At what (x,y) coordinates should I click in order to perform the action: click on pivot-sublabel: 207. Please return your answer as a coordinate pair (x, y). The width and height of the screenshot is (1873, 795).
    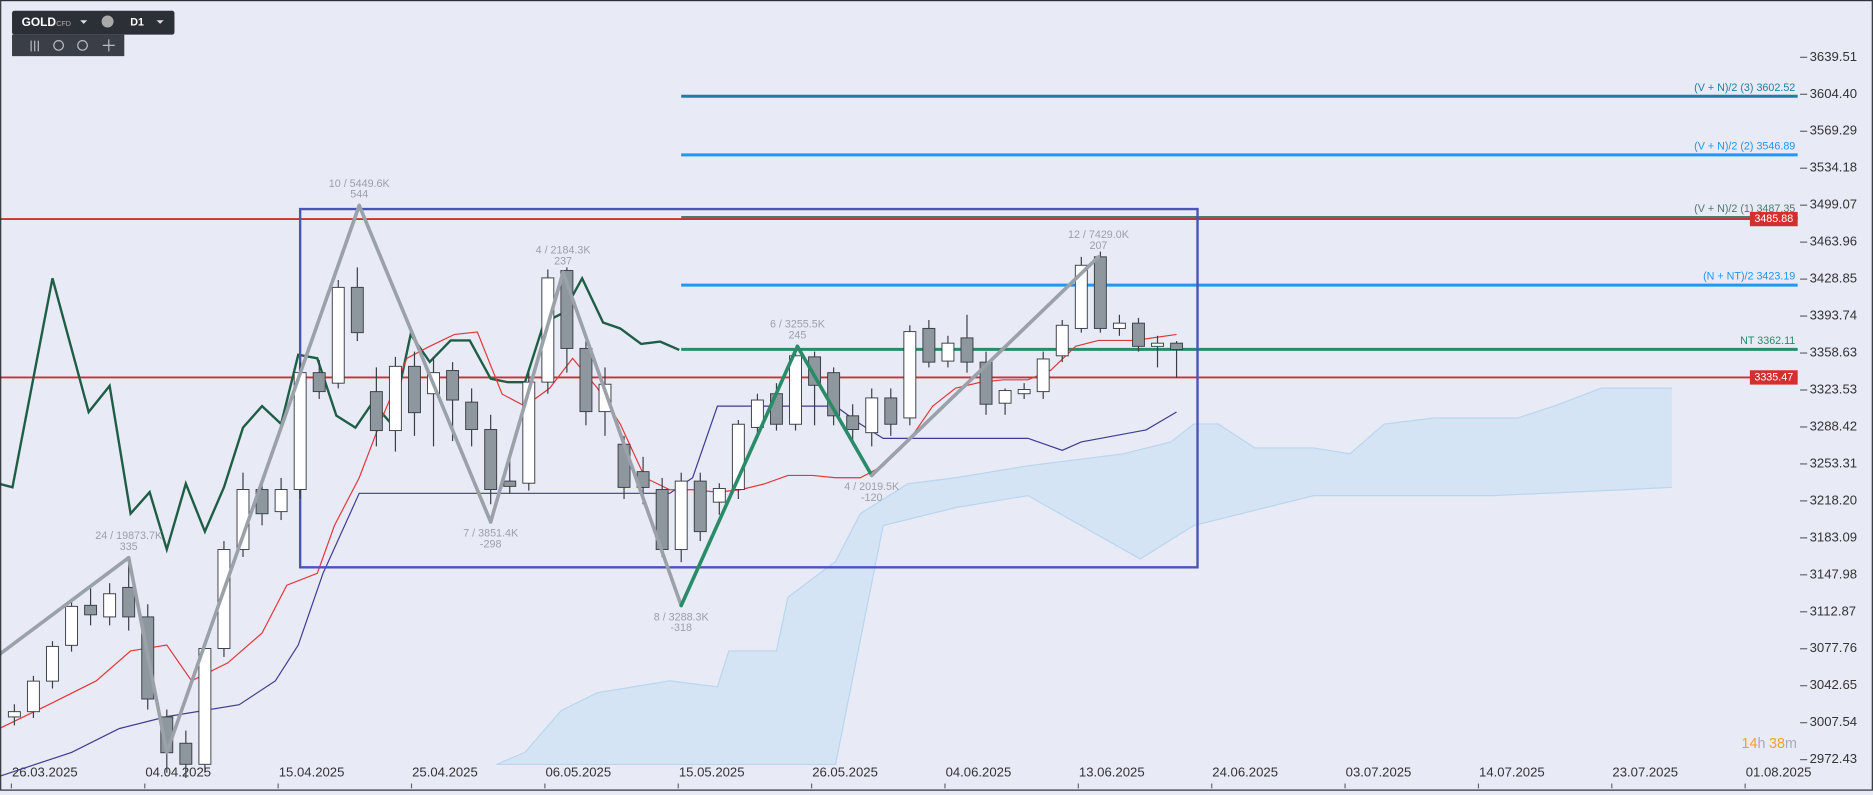
    Looking at the image, I should click on (1098, 246).